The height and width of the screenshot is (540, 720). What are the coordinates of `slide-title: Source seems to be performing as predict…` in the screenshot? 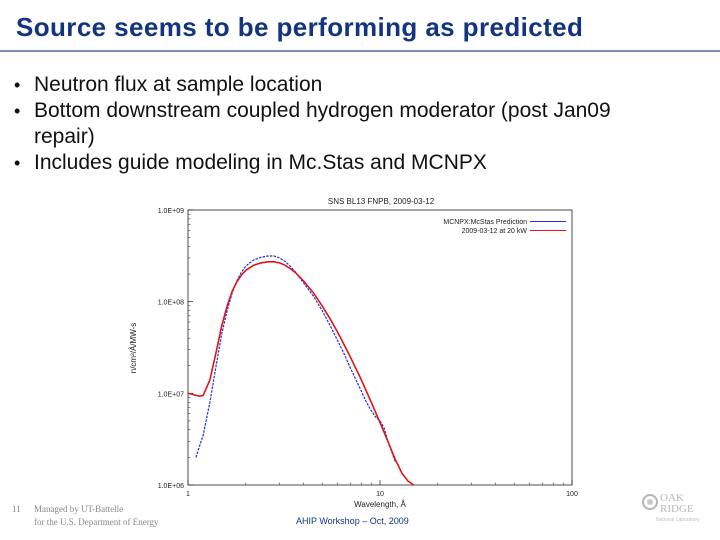 It's located at (300, 27).